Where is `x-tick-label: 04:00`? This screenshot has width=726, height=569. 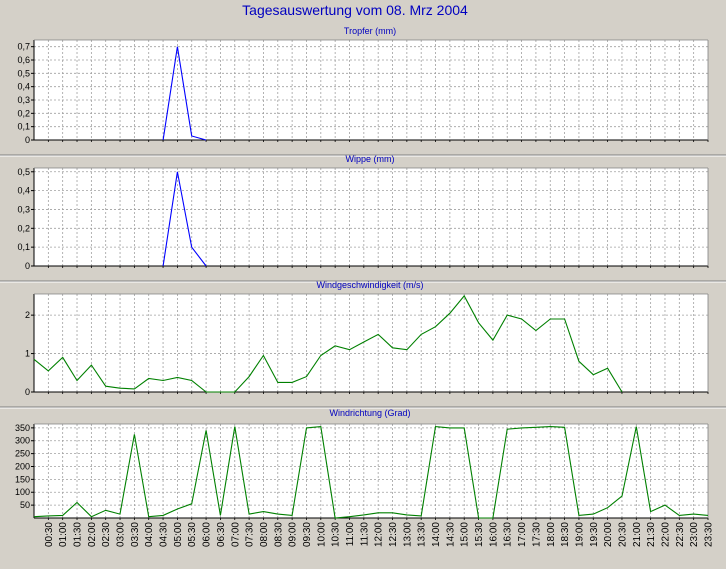
x-tick-label: 04:00 is located at coordinates (149, 534).